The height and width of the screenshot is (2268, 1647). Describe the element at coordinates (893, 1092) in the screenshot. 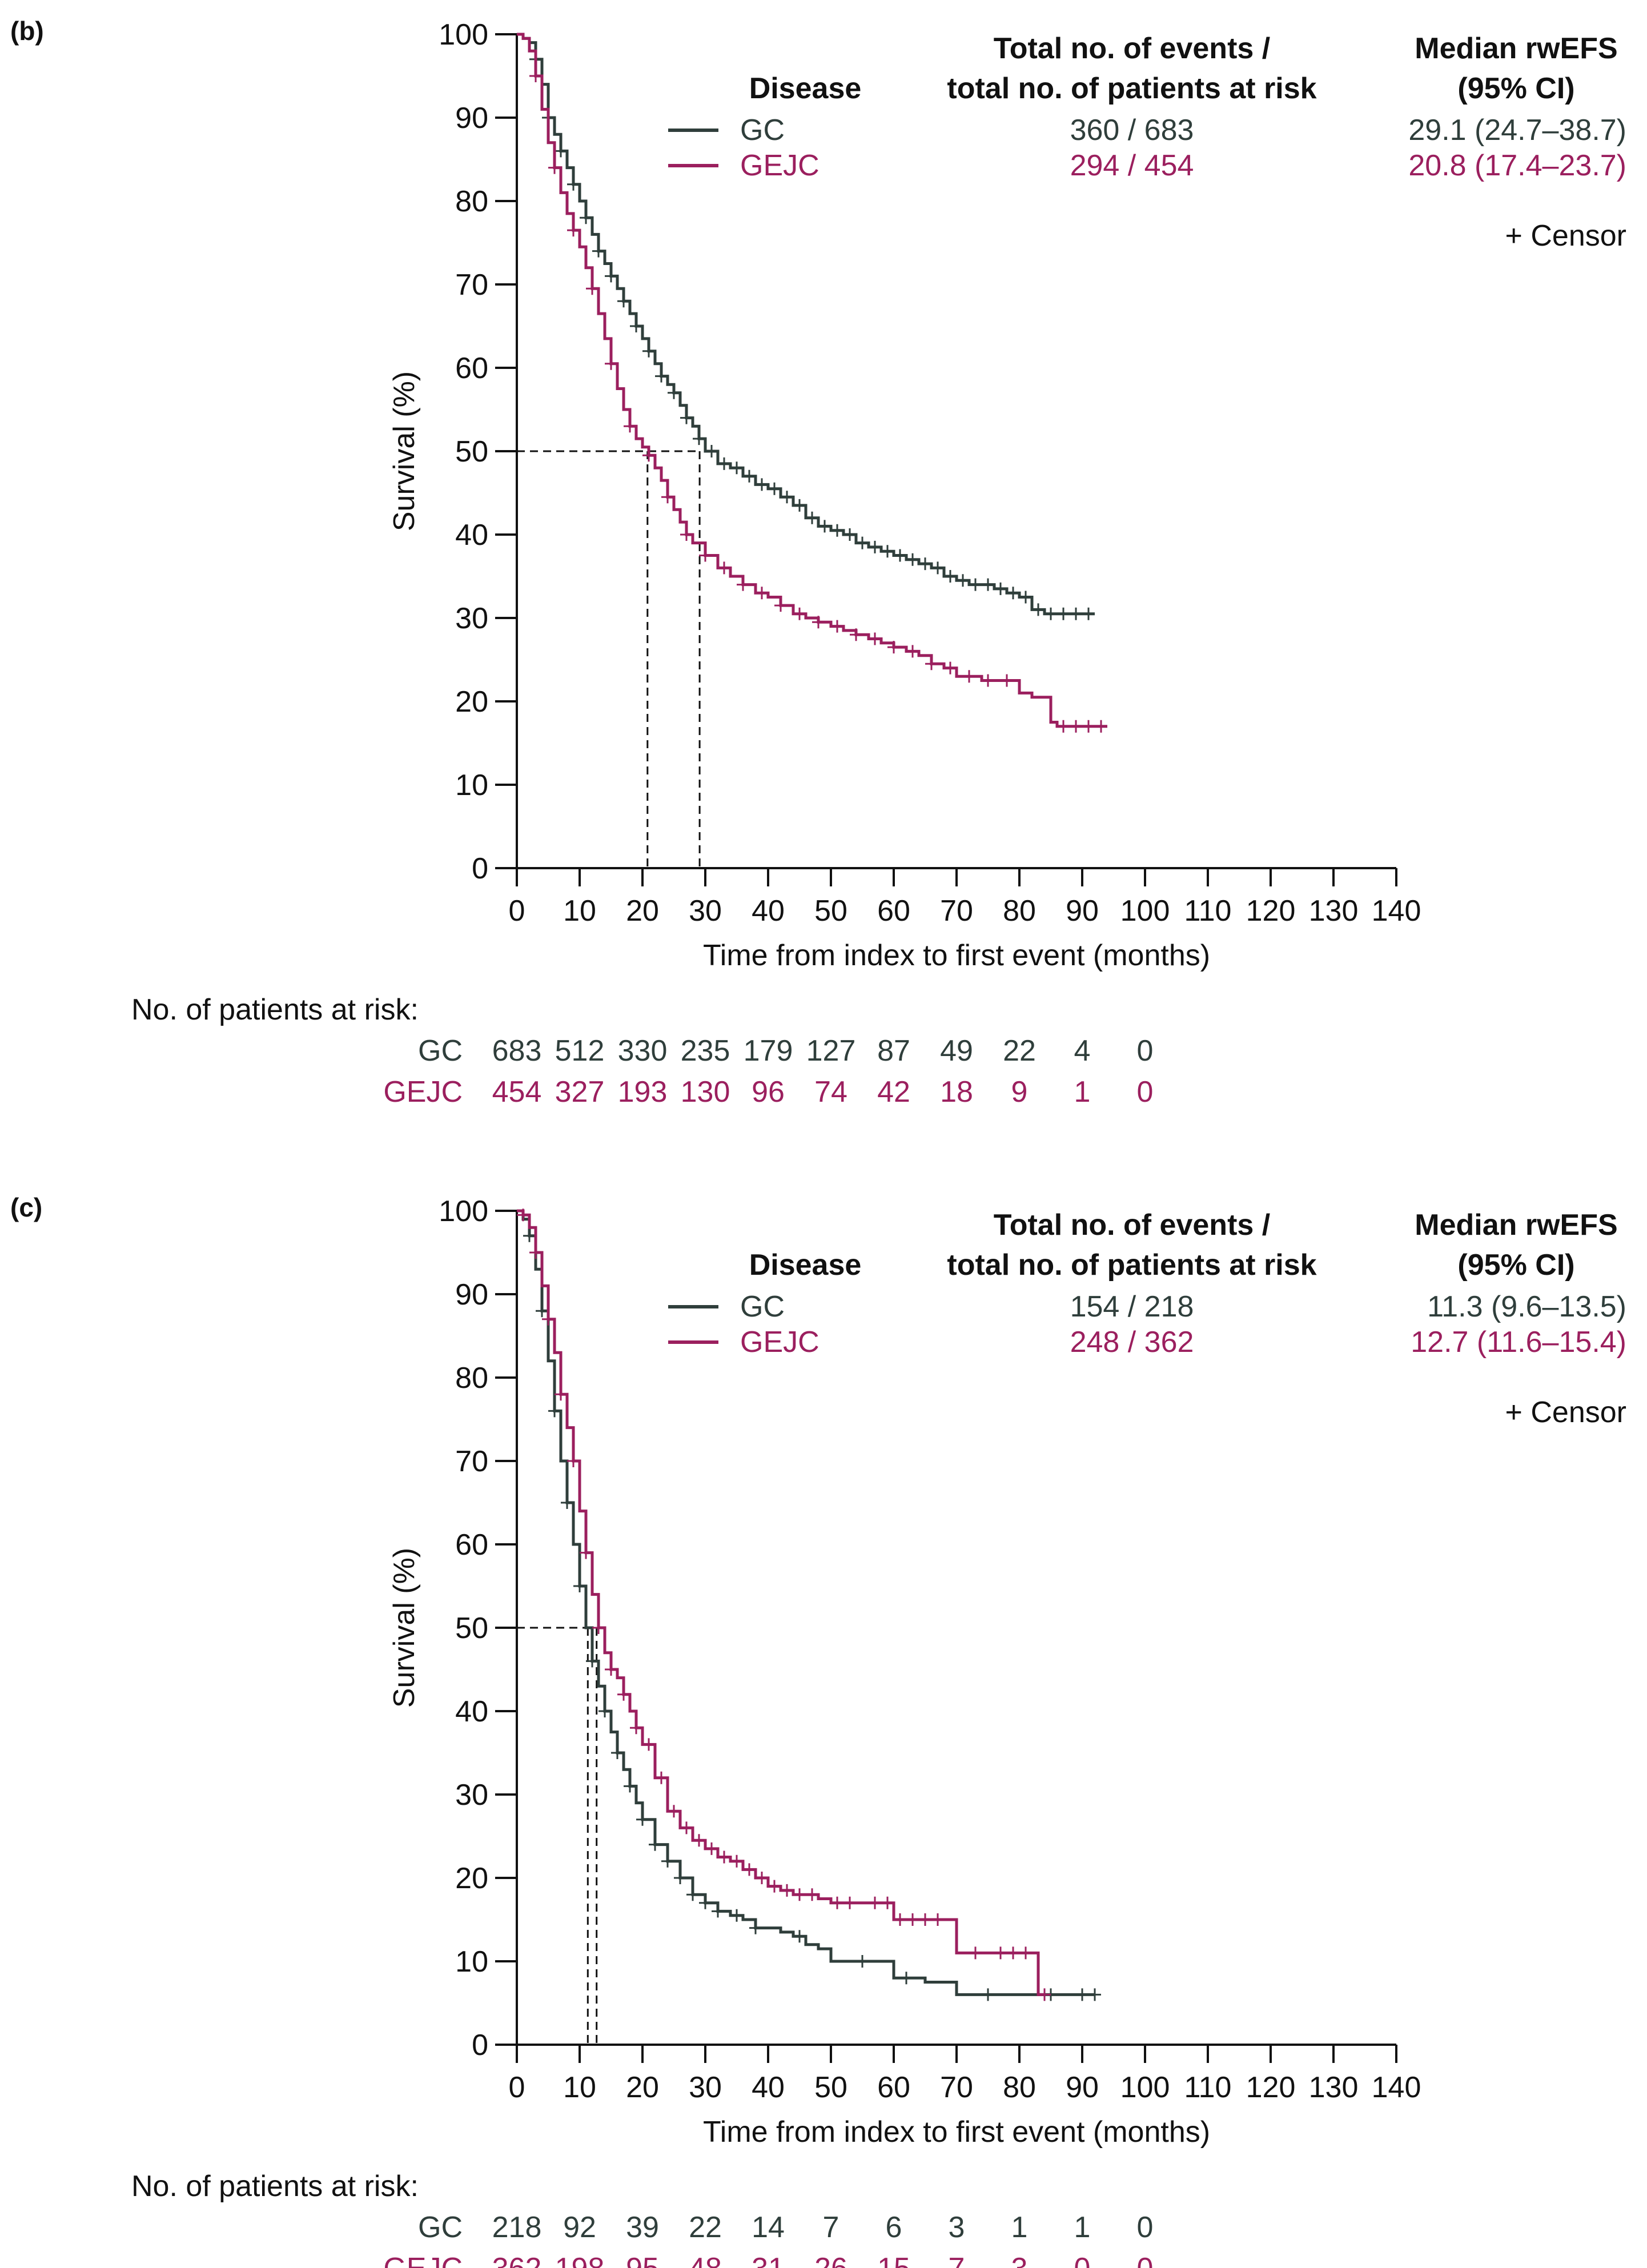

I see `at-risk-value: 42` at that location.